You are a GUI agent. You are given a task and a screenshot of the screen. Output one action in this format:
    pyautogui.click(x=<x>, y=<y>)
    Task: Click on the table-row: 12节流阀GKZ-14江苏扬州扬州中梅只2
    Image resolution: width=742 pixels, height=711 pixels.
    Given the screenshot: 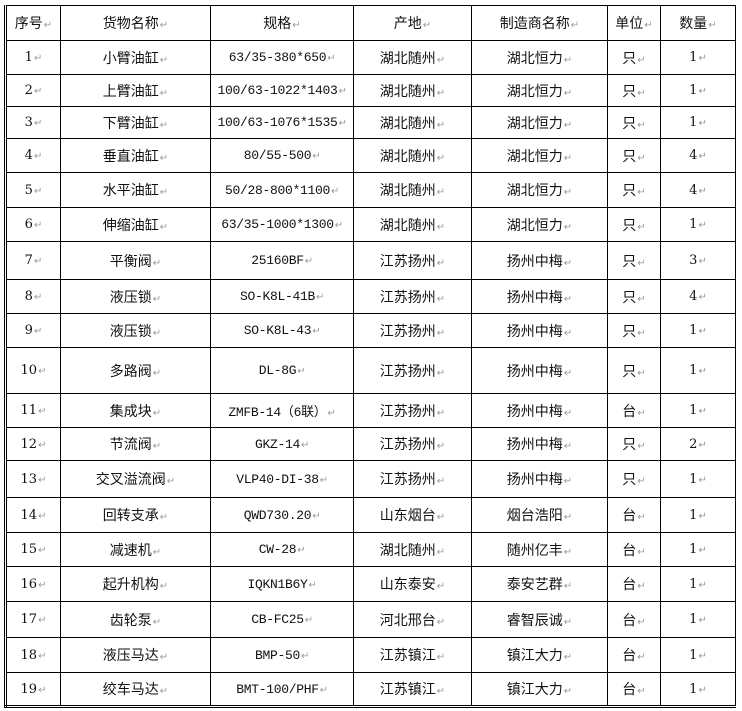 What is the action you would take?
    pyautogui.click(x=370, y=444)
    